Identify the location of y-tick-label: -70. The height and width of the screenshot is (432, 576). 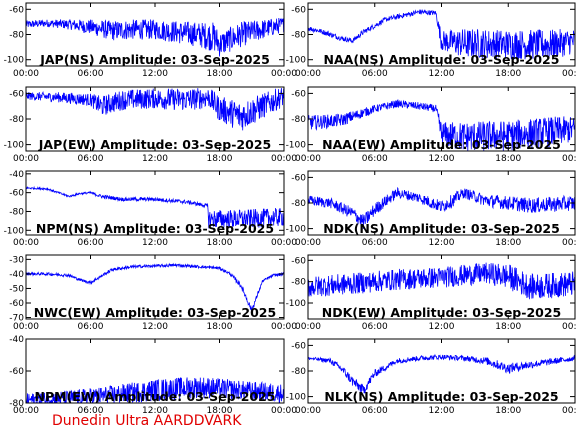
(16, 319).